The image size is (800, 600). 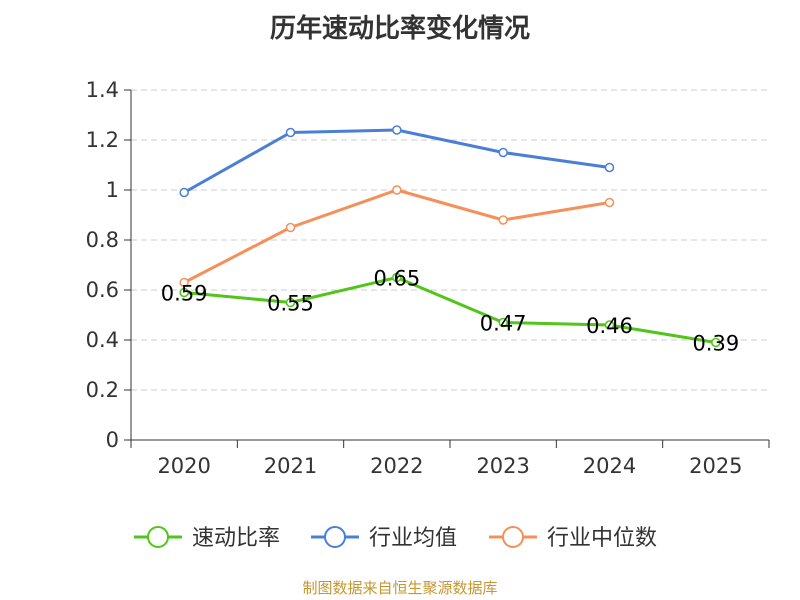 I want to click on x-tick-label: 2022, so click(x=396, y=466).